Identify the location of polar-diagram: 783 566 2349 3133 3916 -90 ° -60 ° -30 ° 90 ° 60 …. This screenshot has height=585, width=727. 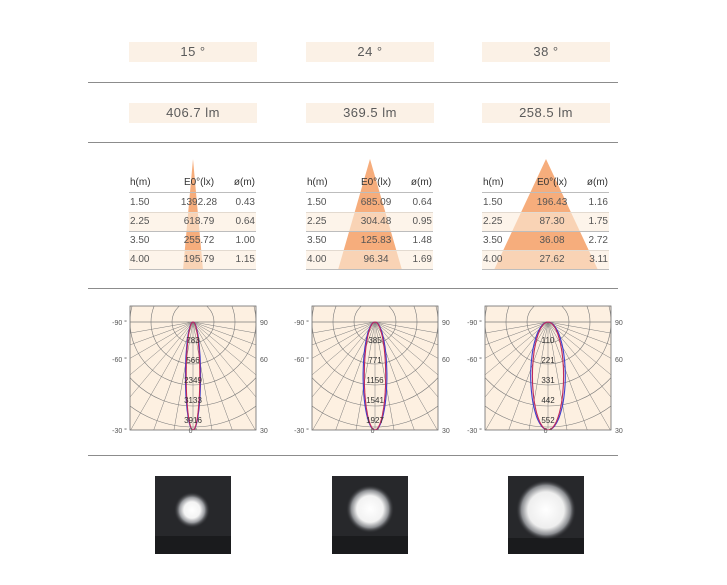
(190, 371).